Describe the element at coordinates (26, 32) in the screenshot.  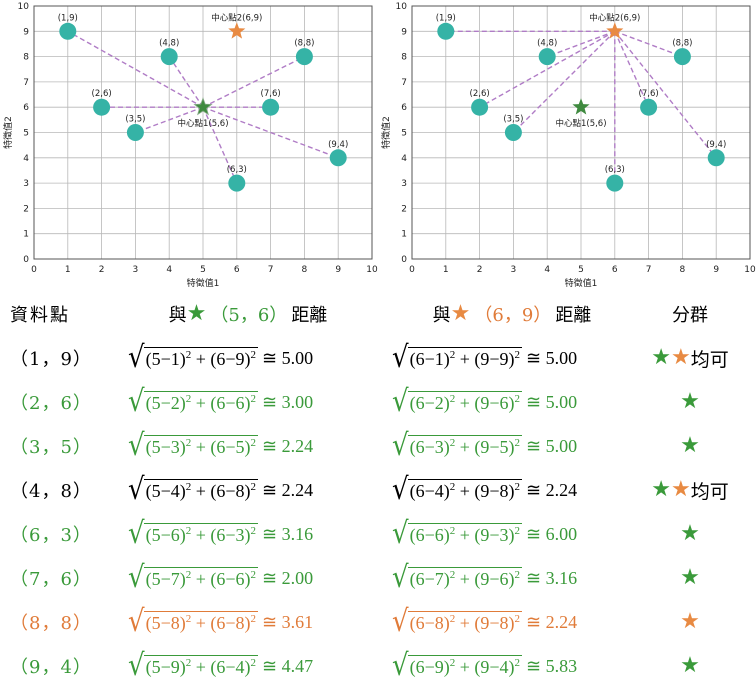
I see `y-tick-label: 9` at that location.